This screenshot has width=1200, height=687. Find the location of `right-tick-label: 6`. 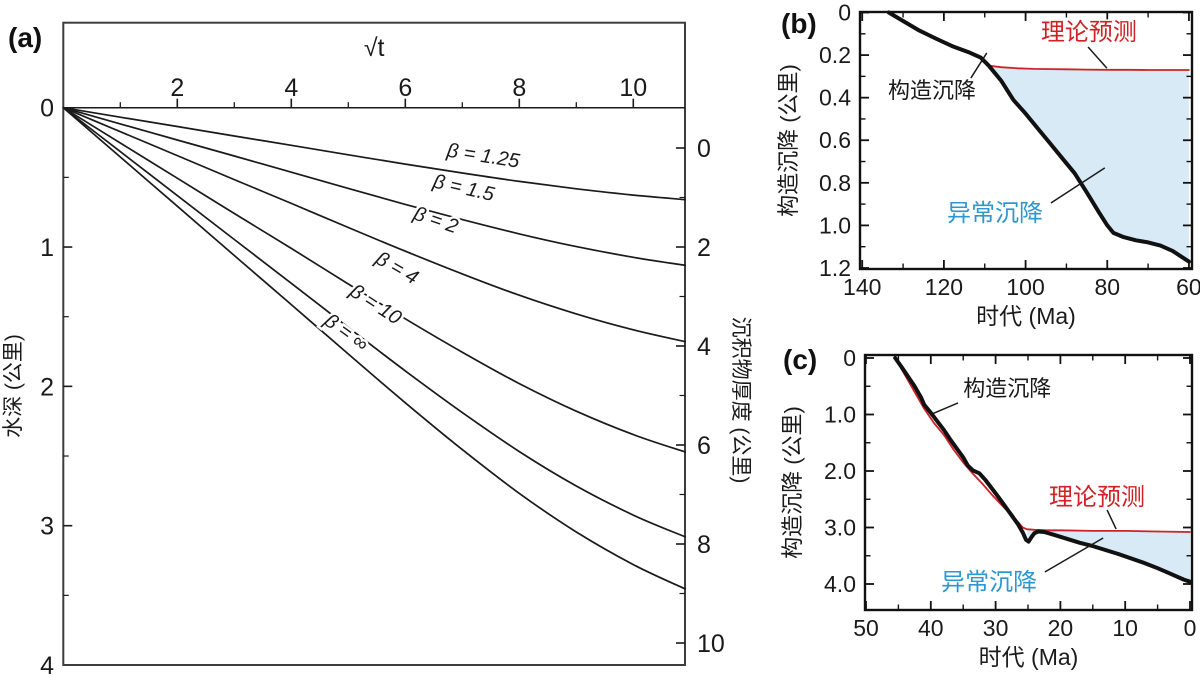

right-tick-label: 6 is located at coordinates (704, 446).